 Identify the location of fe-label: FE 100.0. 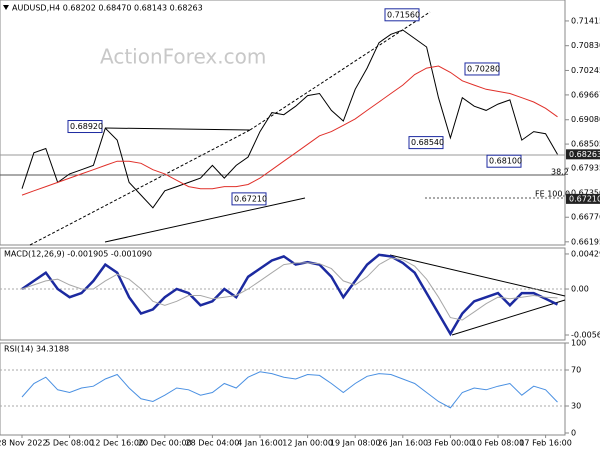
(552, 194).